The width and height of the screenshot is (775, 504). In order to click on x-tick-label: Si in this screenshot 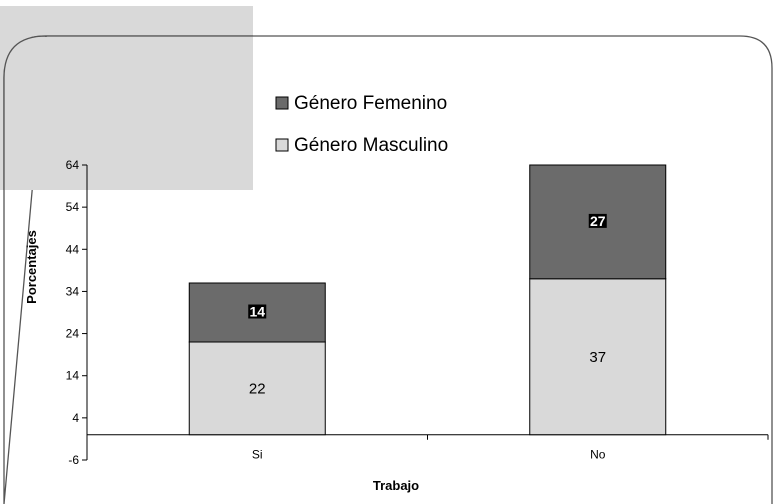, I will do `click(257, 455)`.